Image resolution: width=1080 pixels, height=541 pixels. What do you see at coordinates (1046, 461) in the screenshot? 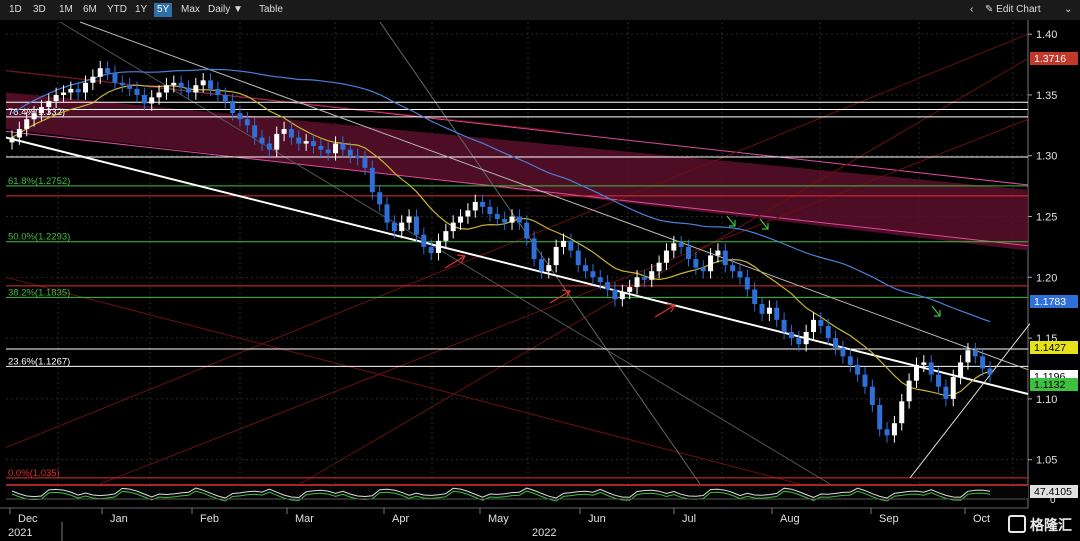
I see `y-tick-label: 1.05` at bounding box center [1046, 461].